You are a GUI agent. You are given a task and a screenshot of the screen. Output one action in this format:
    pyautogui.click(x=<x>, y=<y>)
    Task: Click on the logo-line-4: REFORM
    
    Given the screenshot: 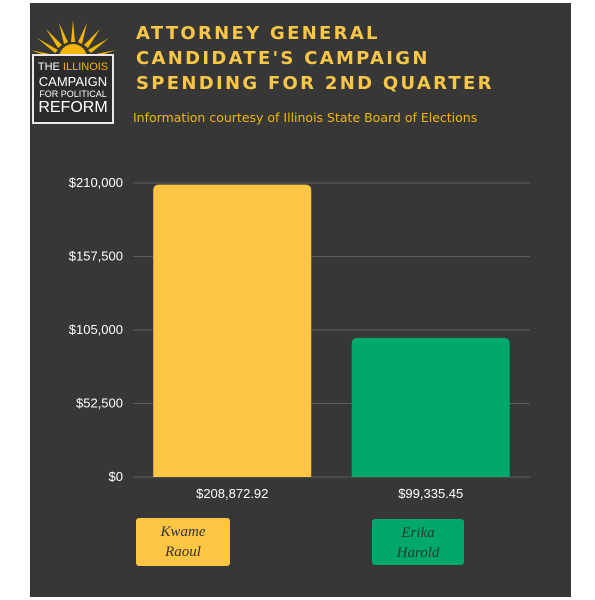 What is the action you would take?
    pyautogui.click(x=73, y=107)
    